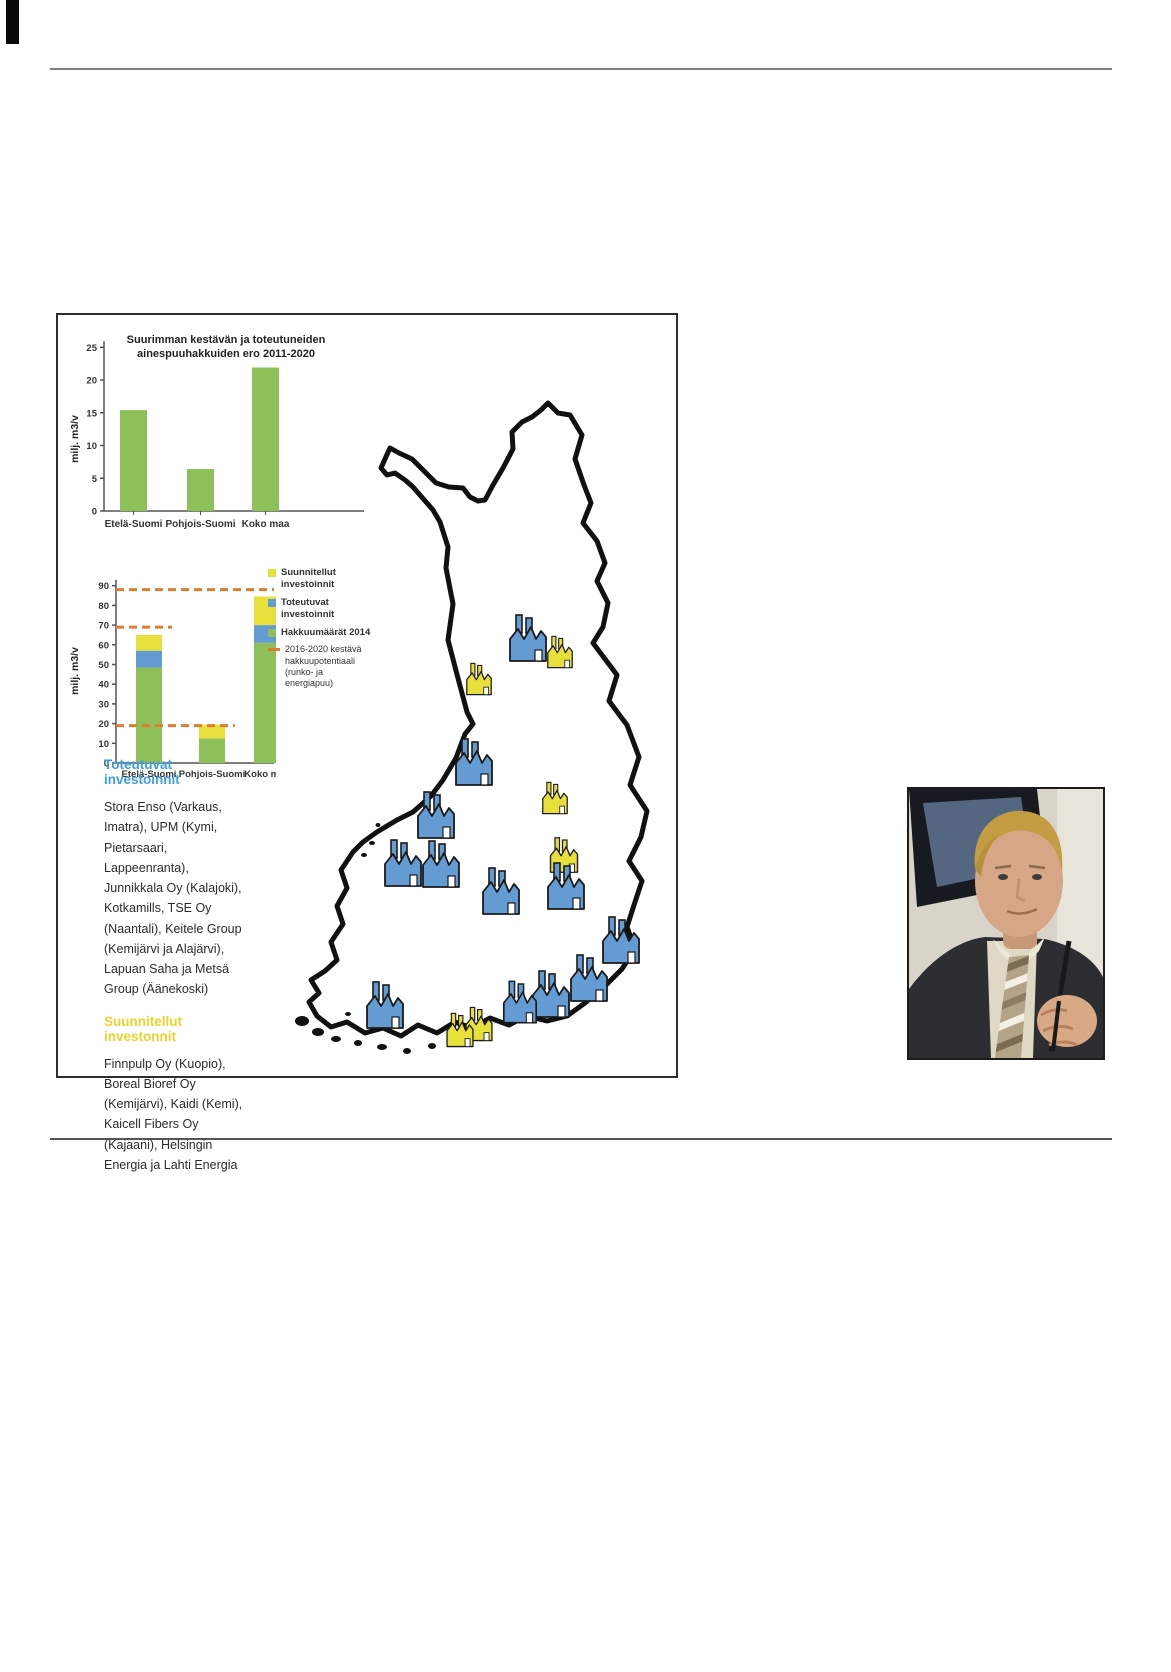  Describe the element at coordinates (103, 665) in the screenshot. I see `svg-text: 50` at that location.